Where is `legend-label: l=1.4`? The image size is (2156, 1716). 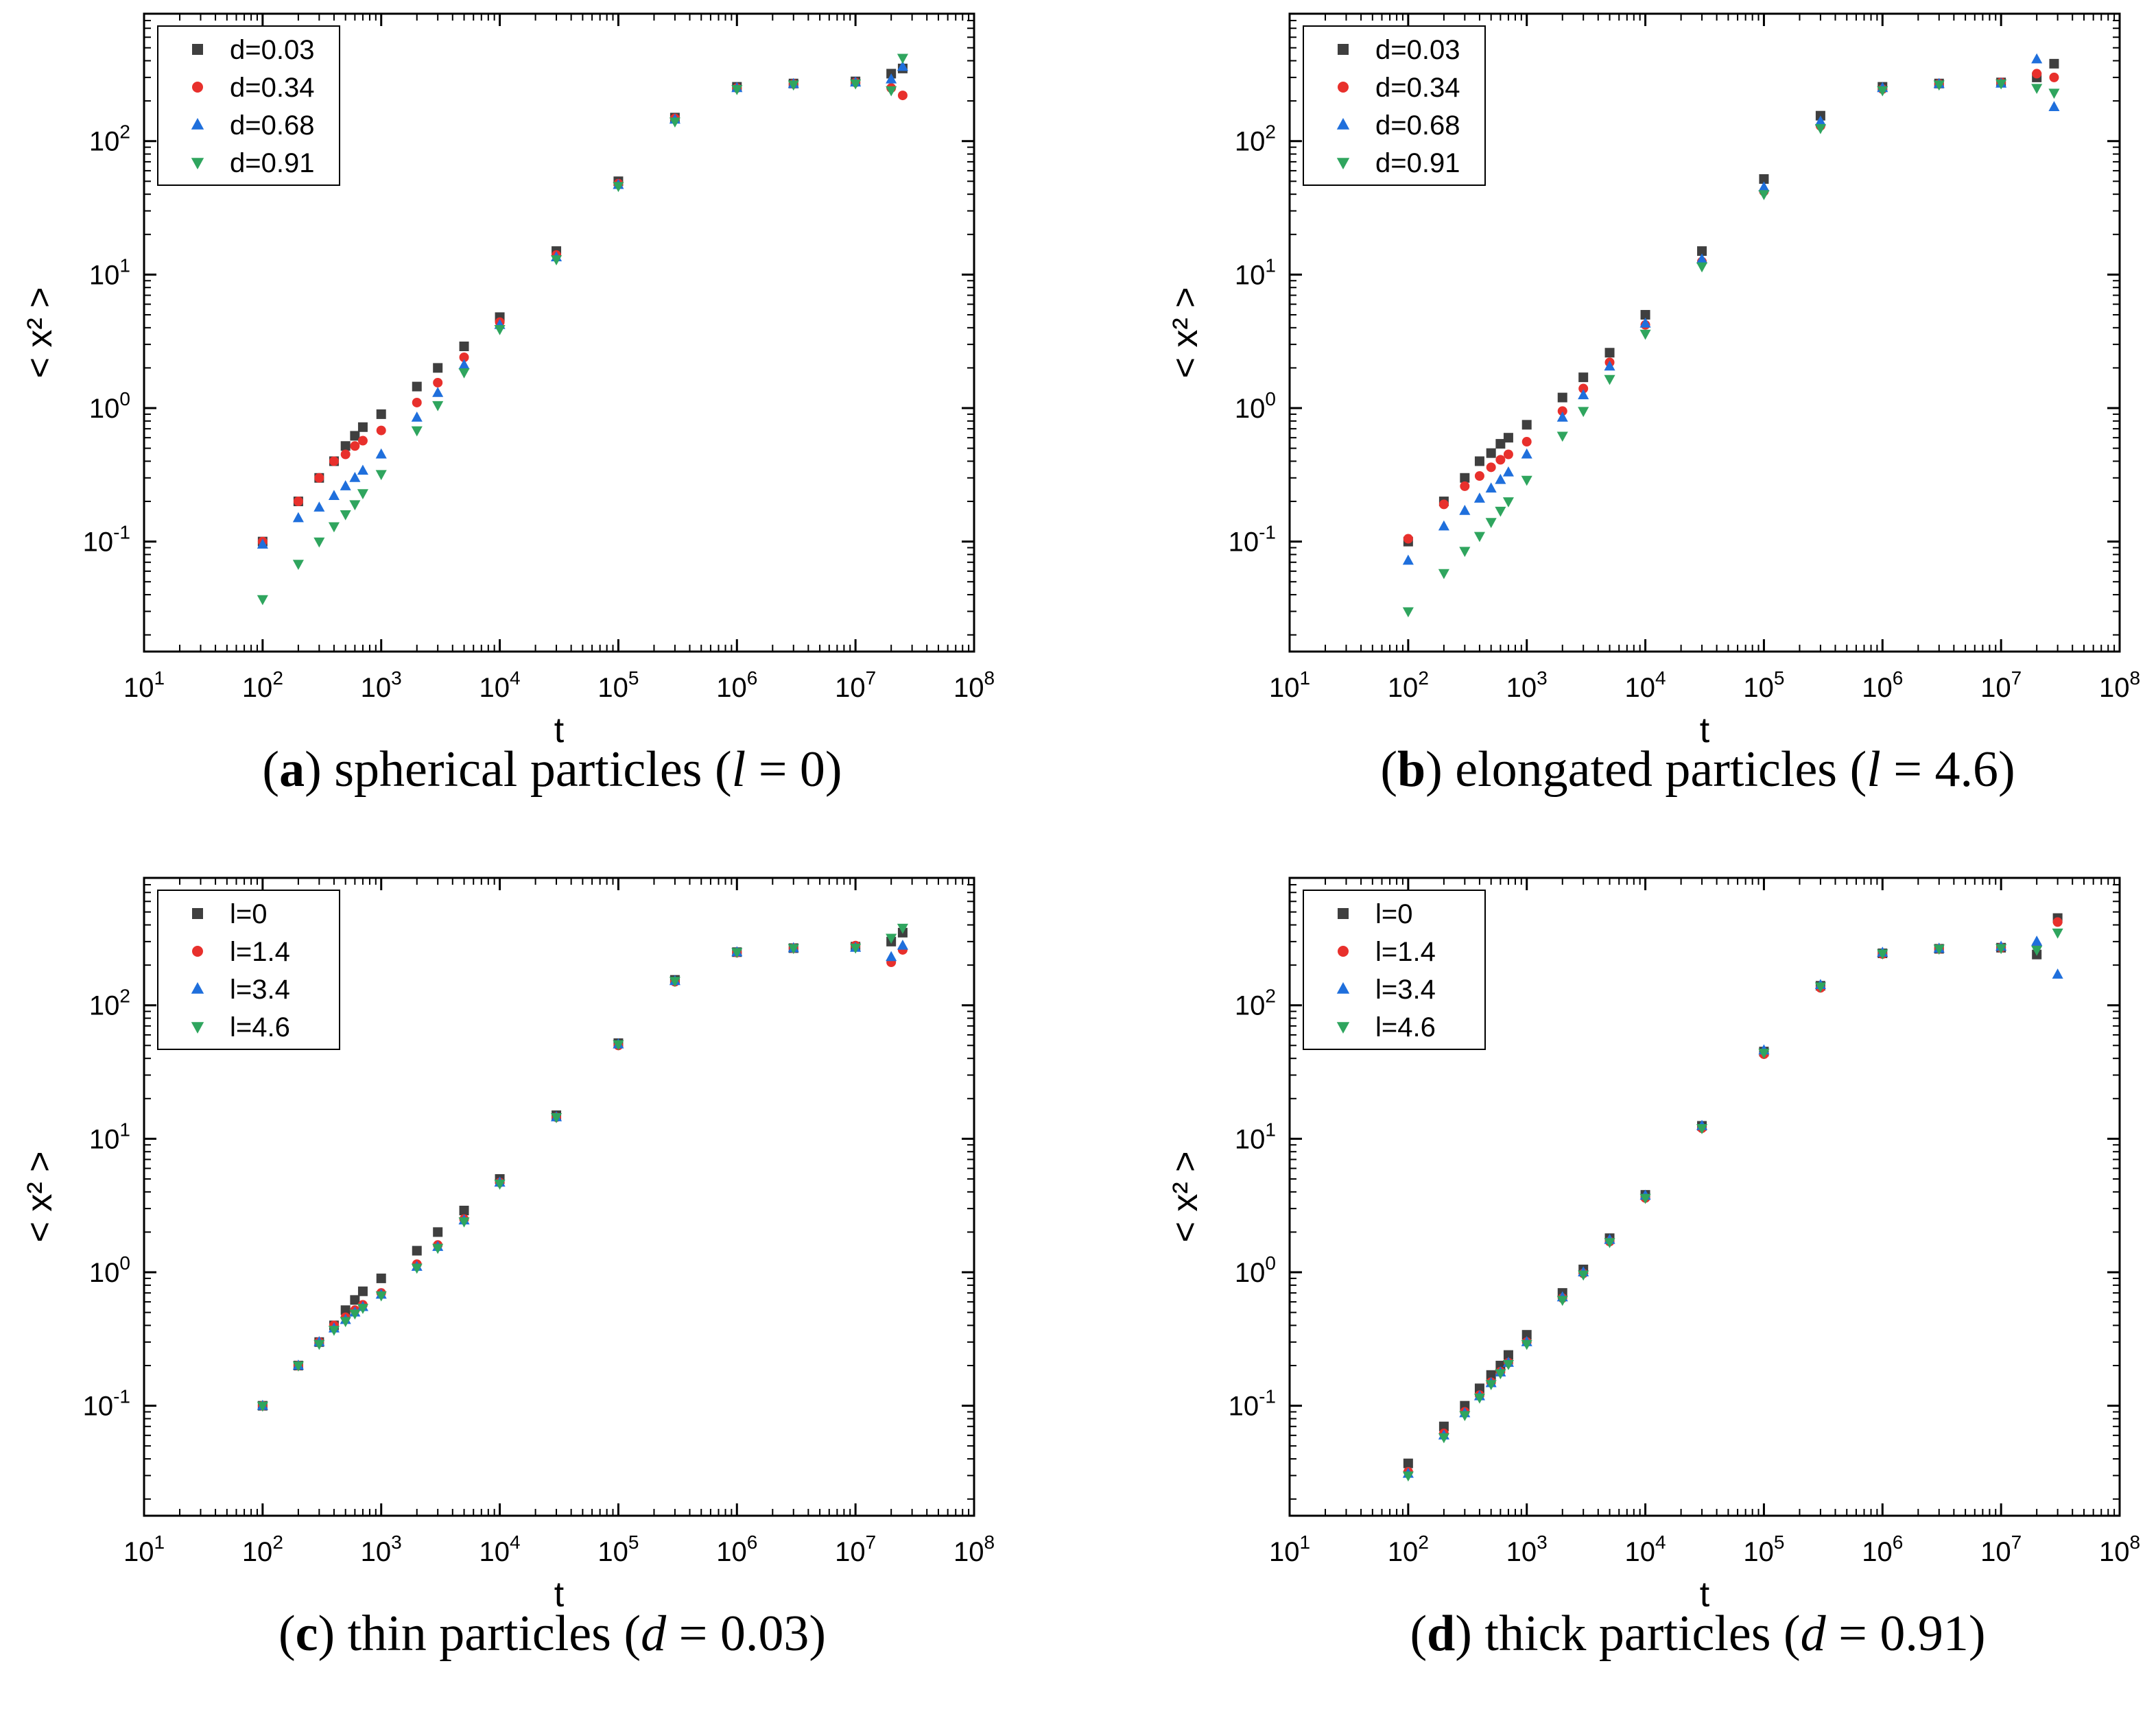 legend-label: l=1.4 is located at coordinates (1406, 952).